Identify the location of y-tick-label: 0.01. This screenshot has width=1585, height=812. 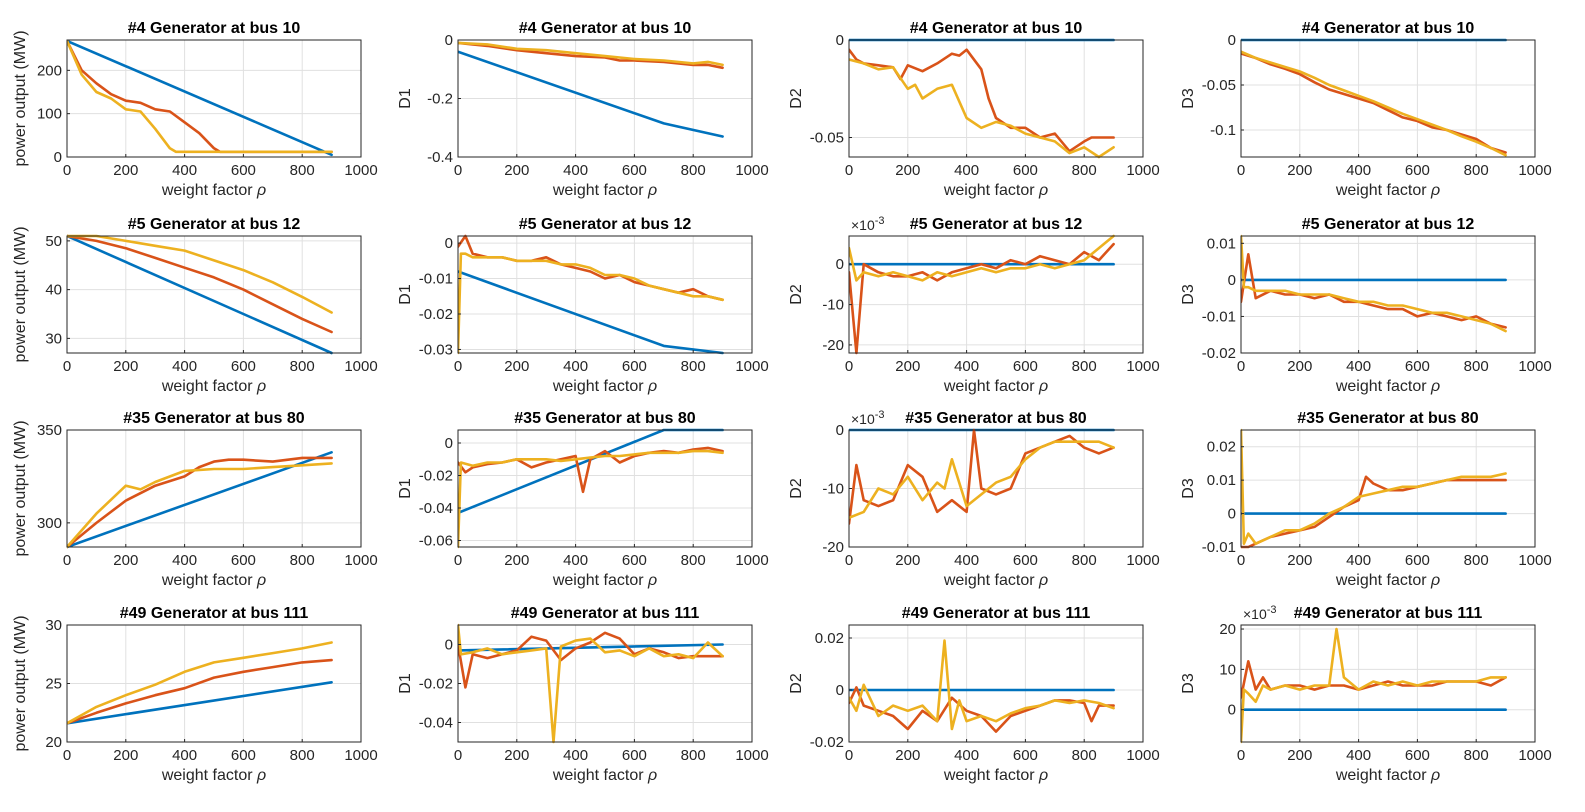
(1221, 243).